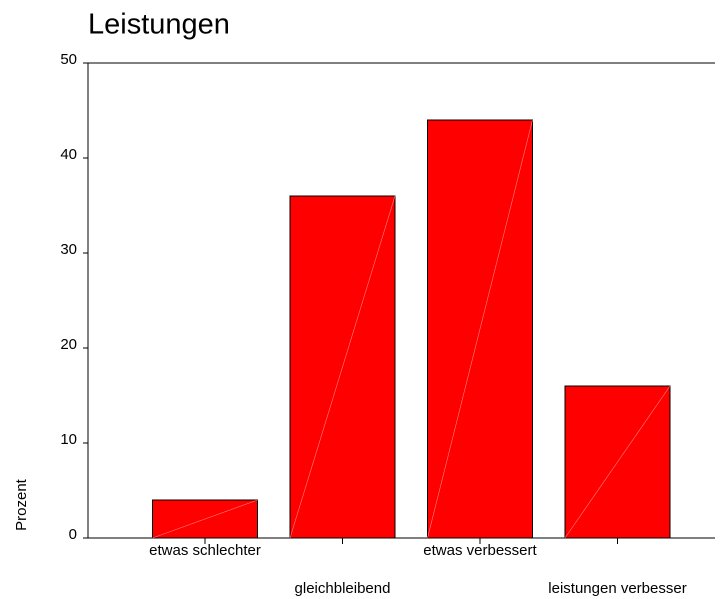 This screenshot has height=599, width=727. I want to click on chart-title: Leistungen, so click(159, 25).